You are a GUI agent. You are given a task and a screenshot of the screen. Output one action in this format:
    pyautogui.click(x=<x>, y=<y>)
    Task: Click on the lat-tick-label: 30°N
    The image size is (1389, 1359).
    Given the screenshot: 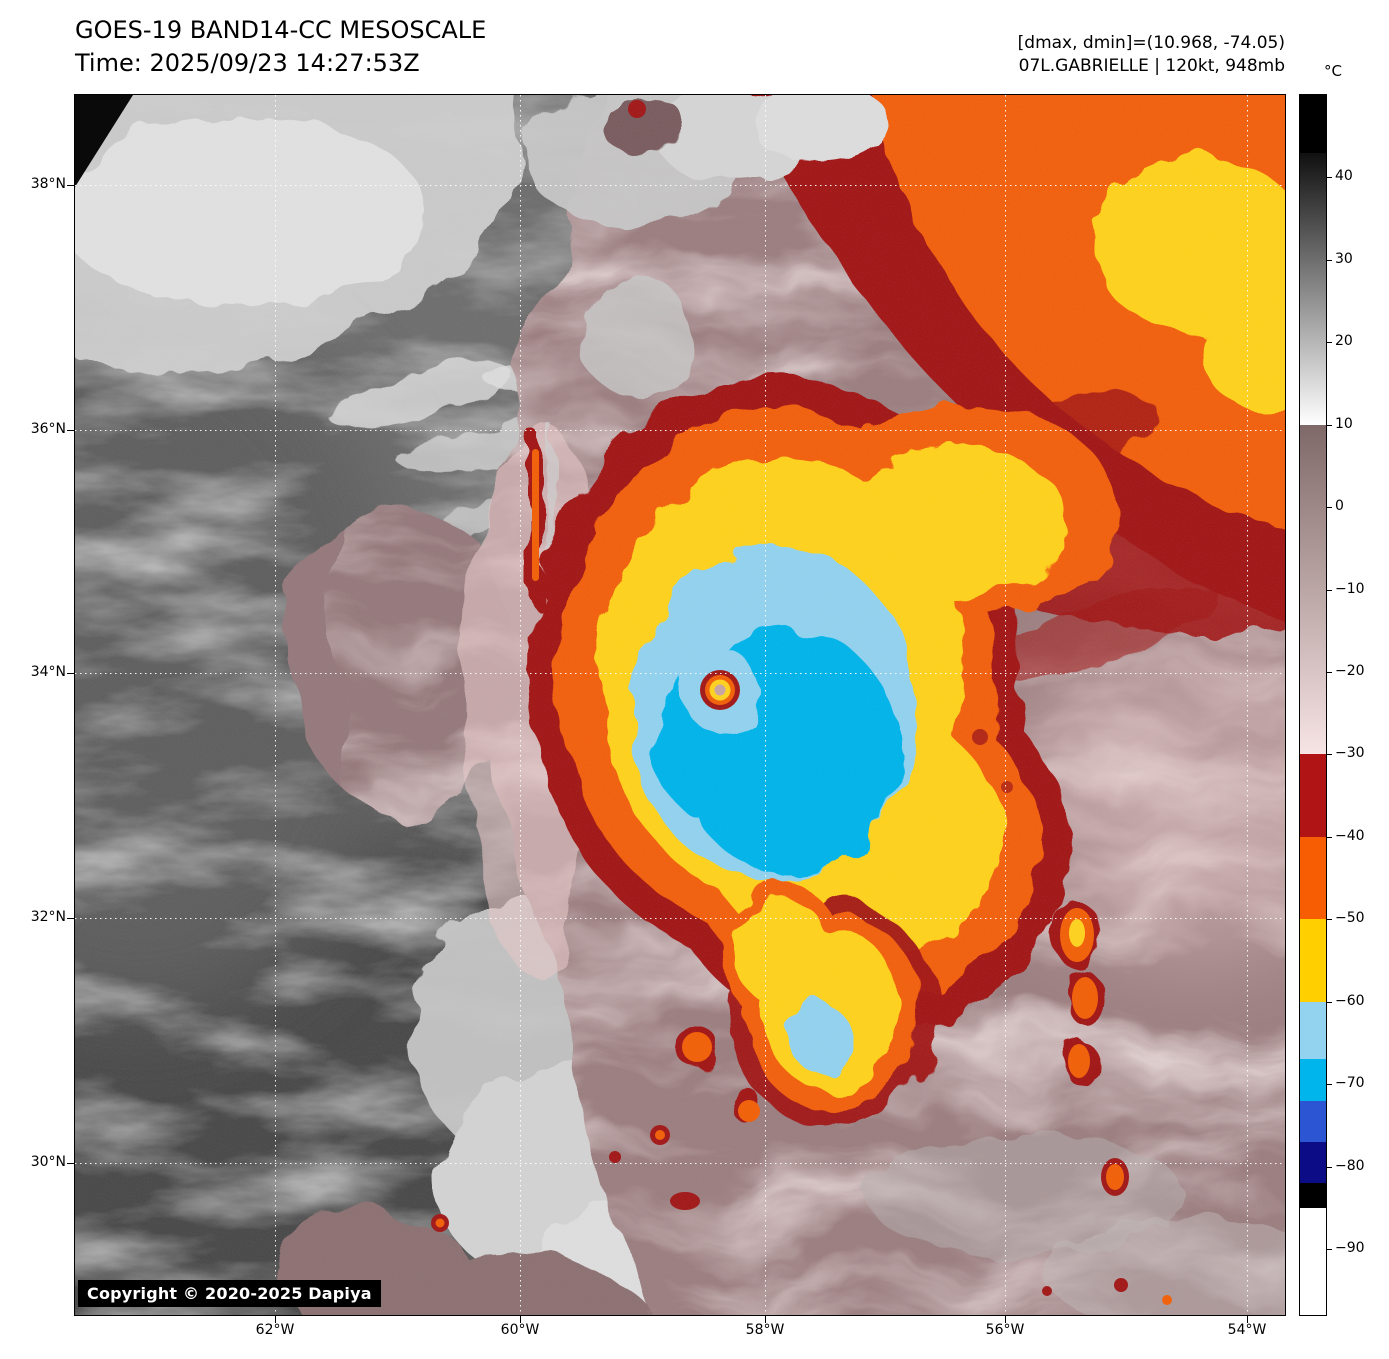 What is the action you would take?
    pyautogui.click(x=48, y=1162)
    